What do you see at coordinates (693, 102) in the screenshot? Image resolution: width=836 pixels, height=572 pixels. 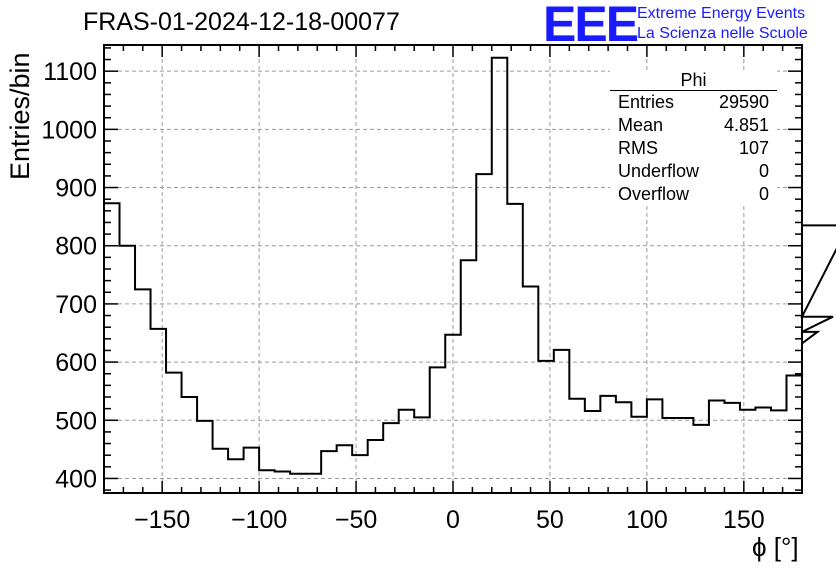 I see `stats-row-entries: Entries 29590` at bounding box center [693, 102].